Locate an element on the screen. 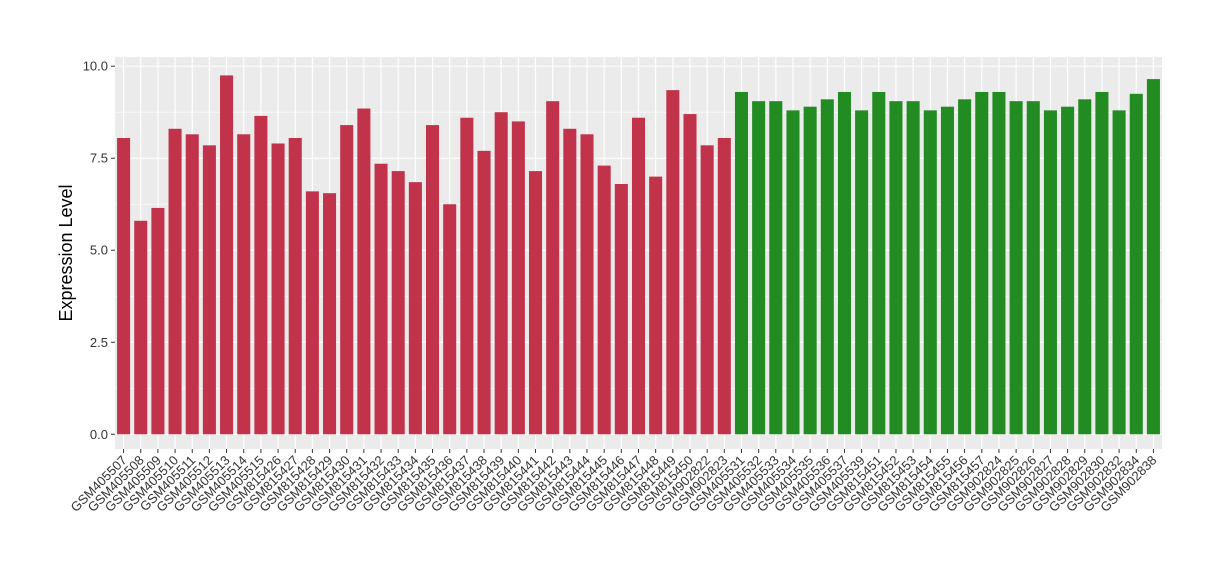 The height and width of the screenshot is (585, 1220). y-tick-label: 7.5 is located at coordinates (99, 158).